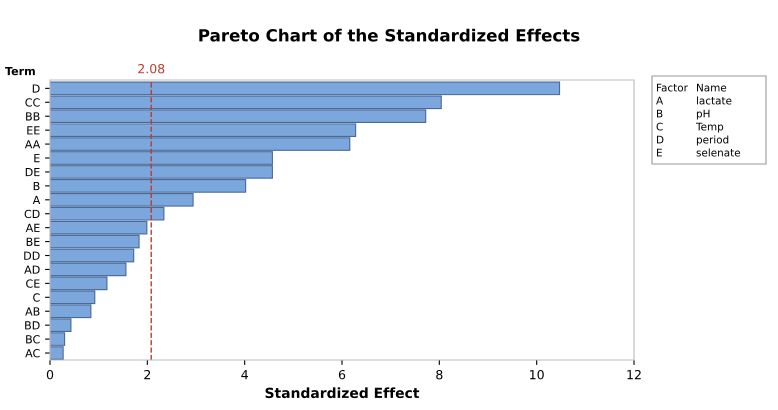 The width and height of the screenshot is (778, 410). Describe the element at coordinates (33, 228) in the screenshot. I see `y-tick-label: AE` at that location.